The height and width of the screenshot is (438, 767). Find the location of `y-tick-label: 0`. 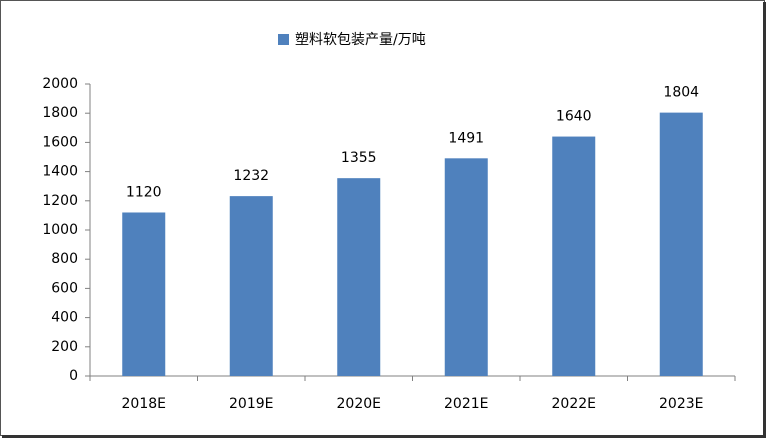

y-tick-label: 0 is located at coordinates (73, 376).